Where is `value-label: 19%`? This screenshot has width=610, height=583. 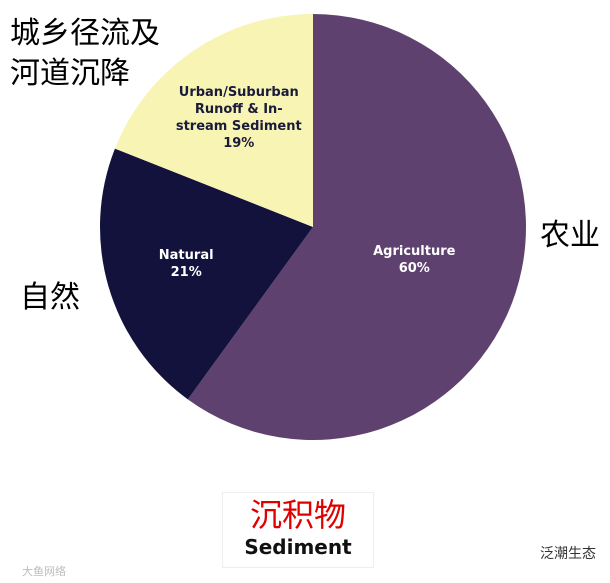 value-label: 19% is located at coordinates (239, 143).